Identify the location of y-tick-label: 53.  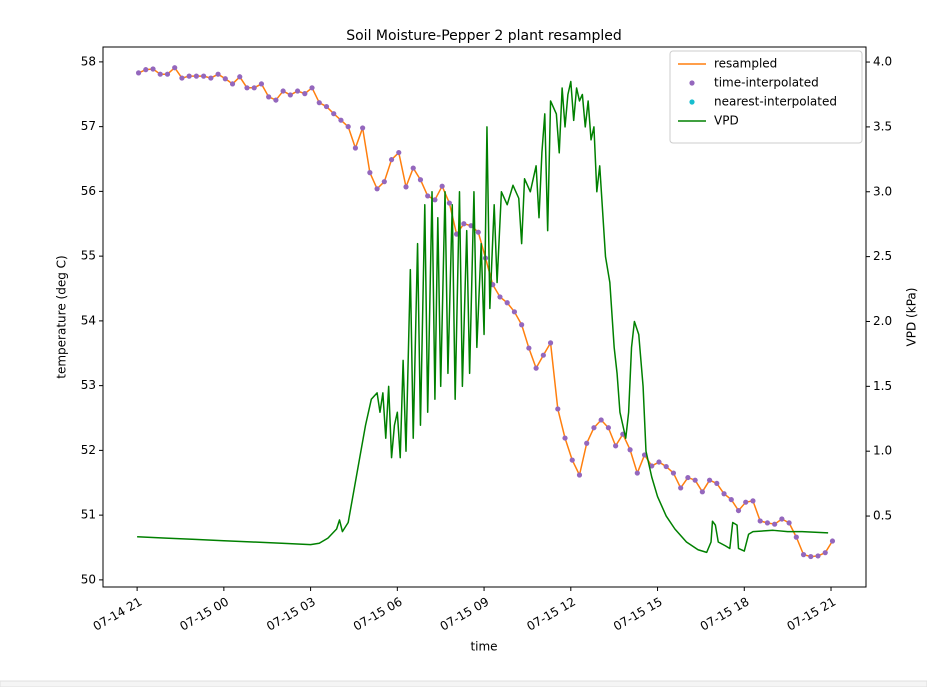
(88, 385).